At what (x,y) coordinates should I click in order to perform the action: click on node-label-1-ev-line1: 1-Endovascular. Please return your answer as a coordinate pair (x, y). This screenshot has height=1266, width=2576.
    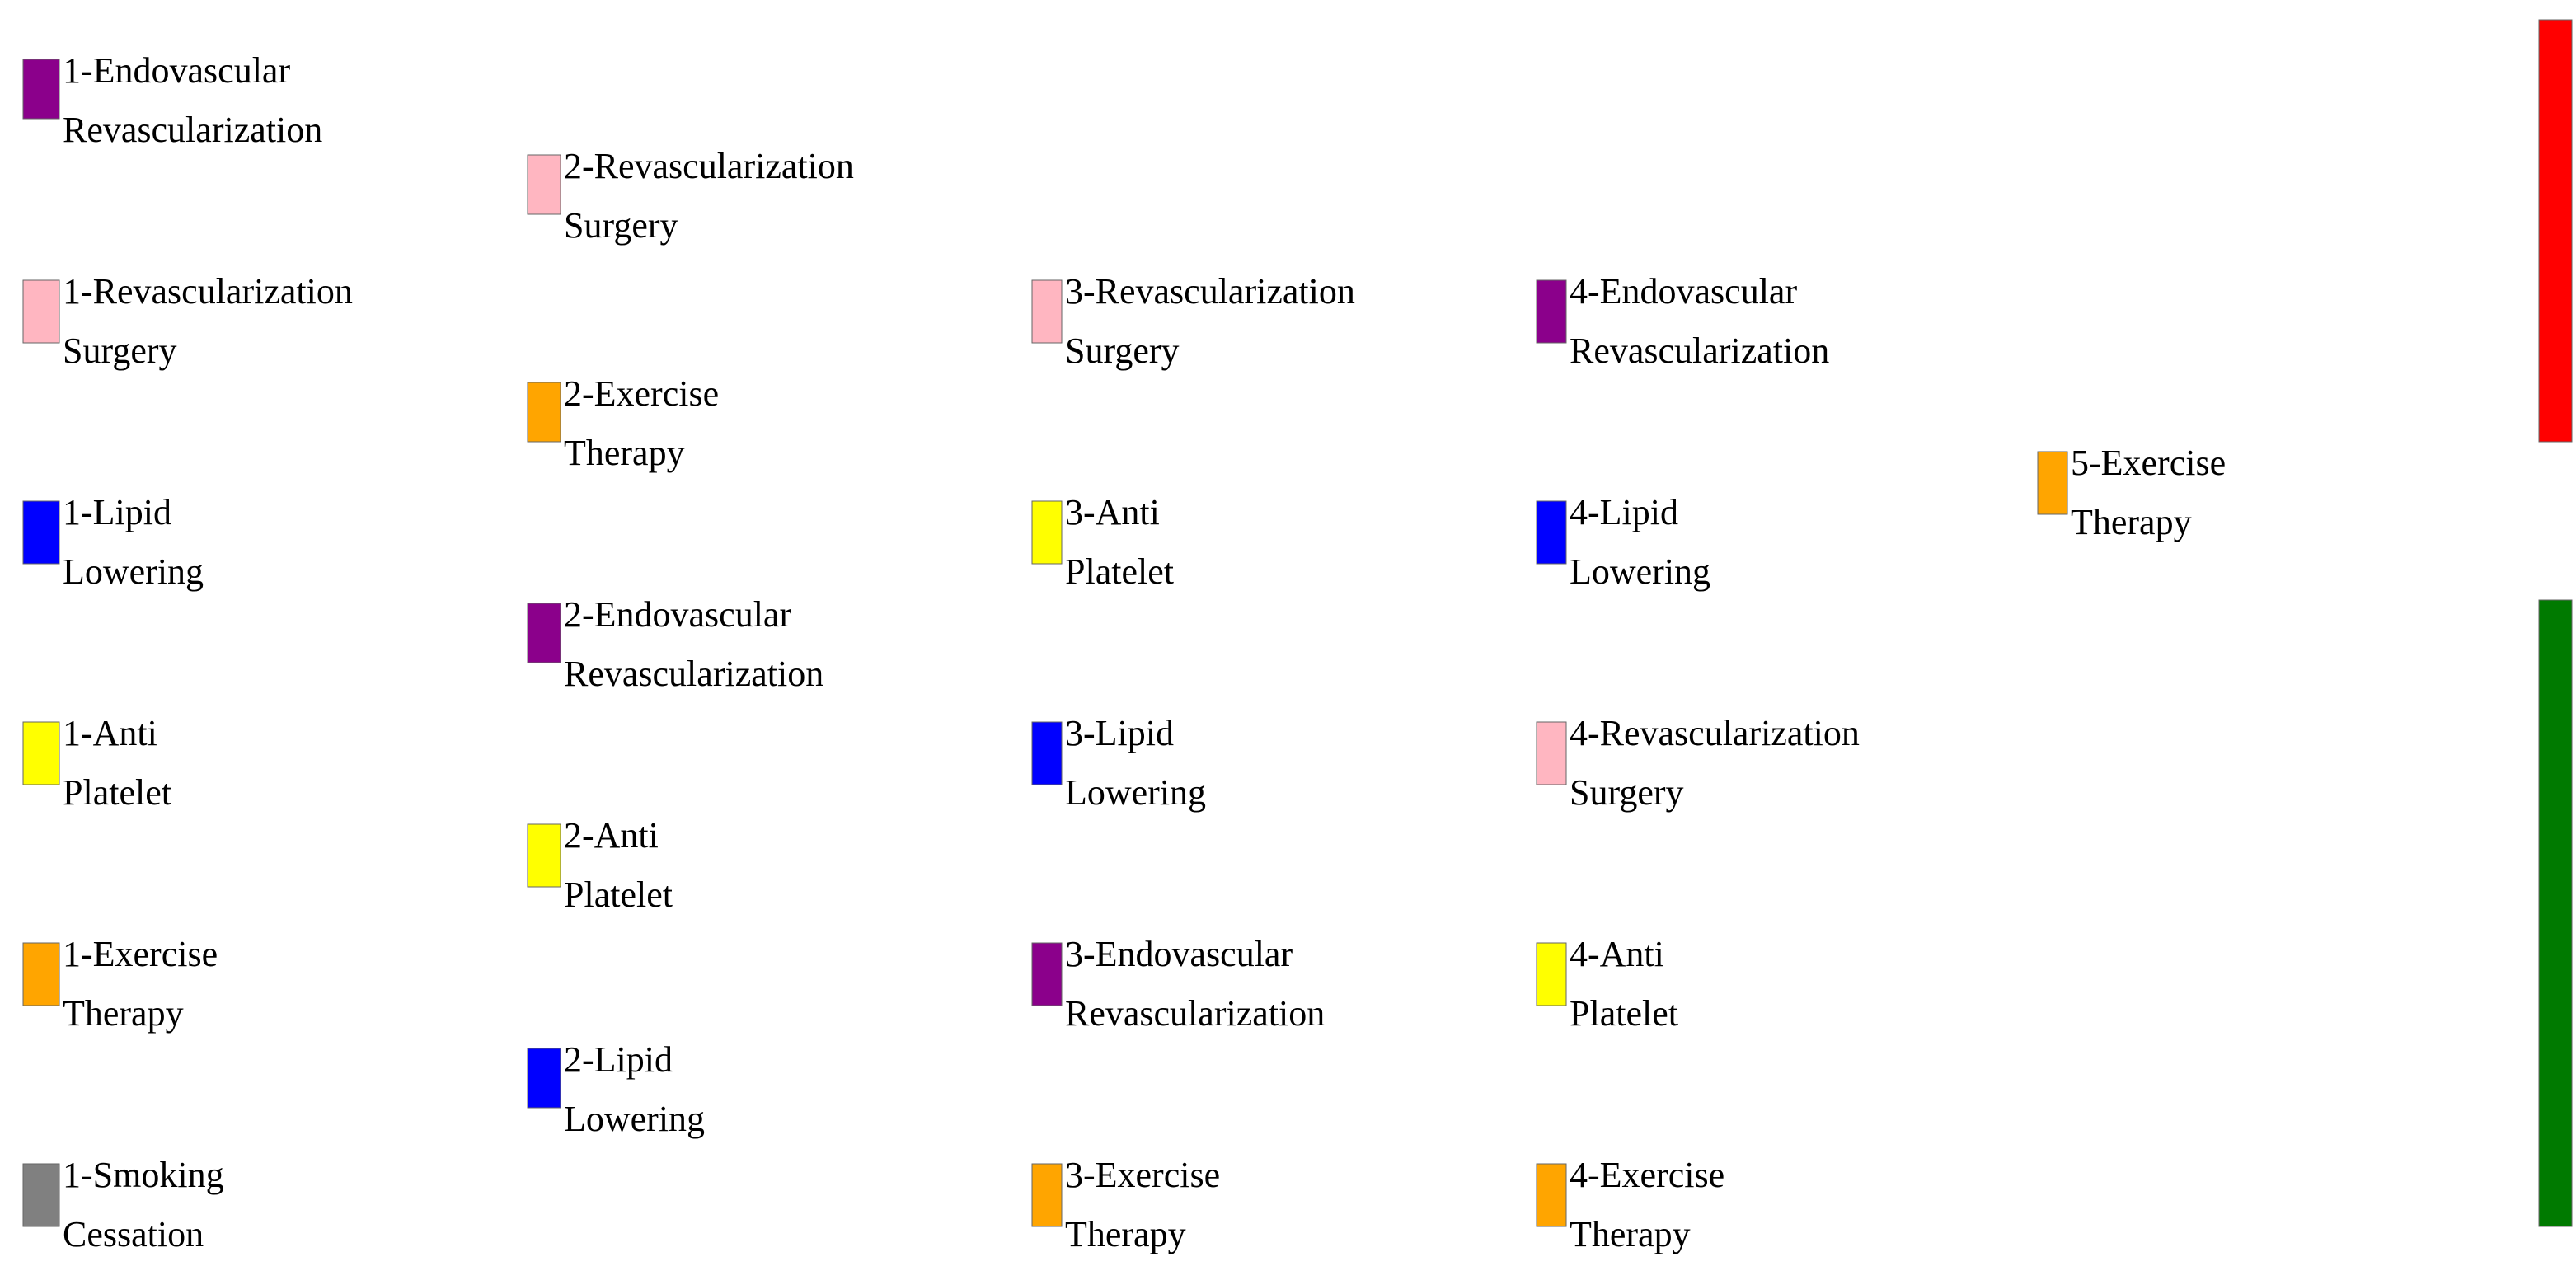
    Looking at the image, I should click on (177, 70).